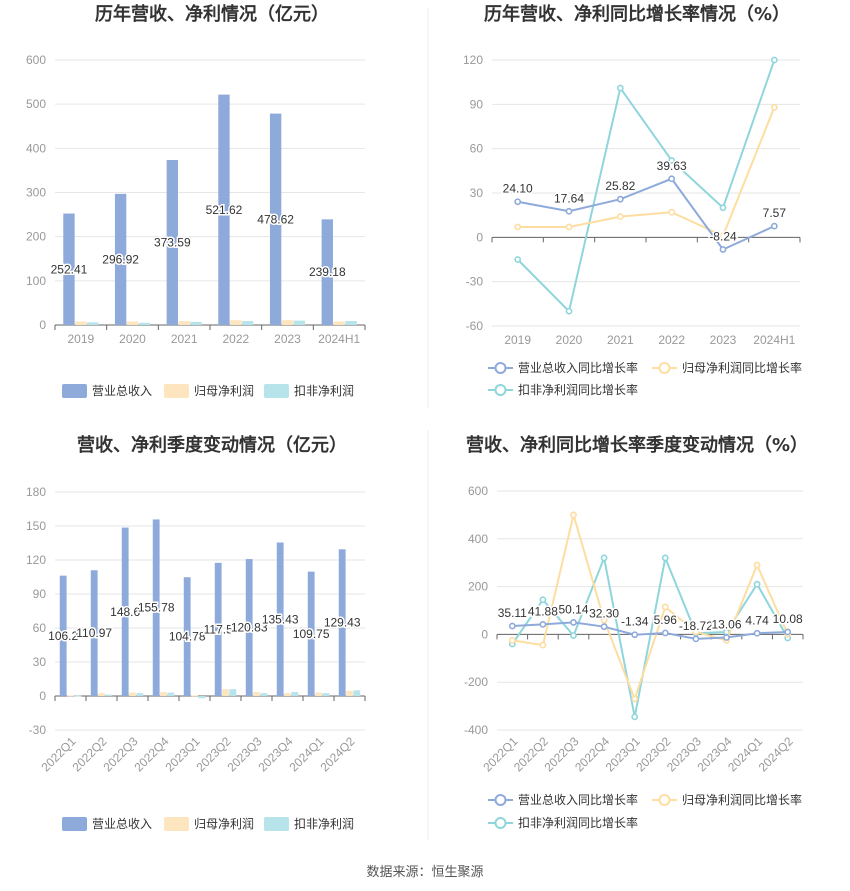 The height and width of the screenshot is (891, 850). I want to click on data-label: 117.5, so click(218, 629).